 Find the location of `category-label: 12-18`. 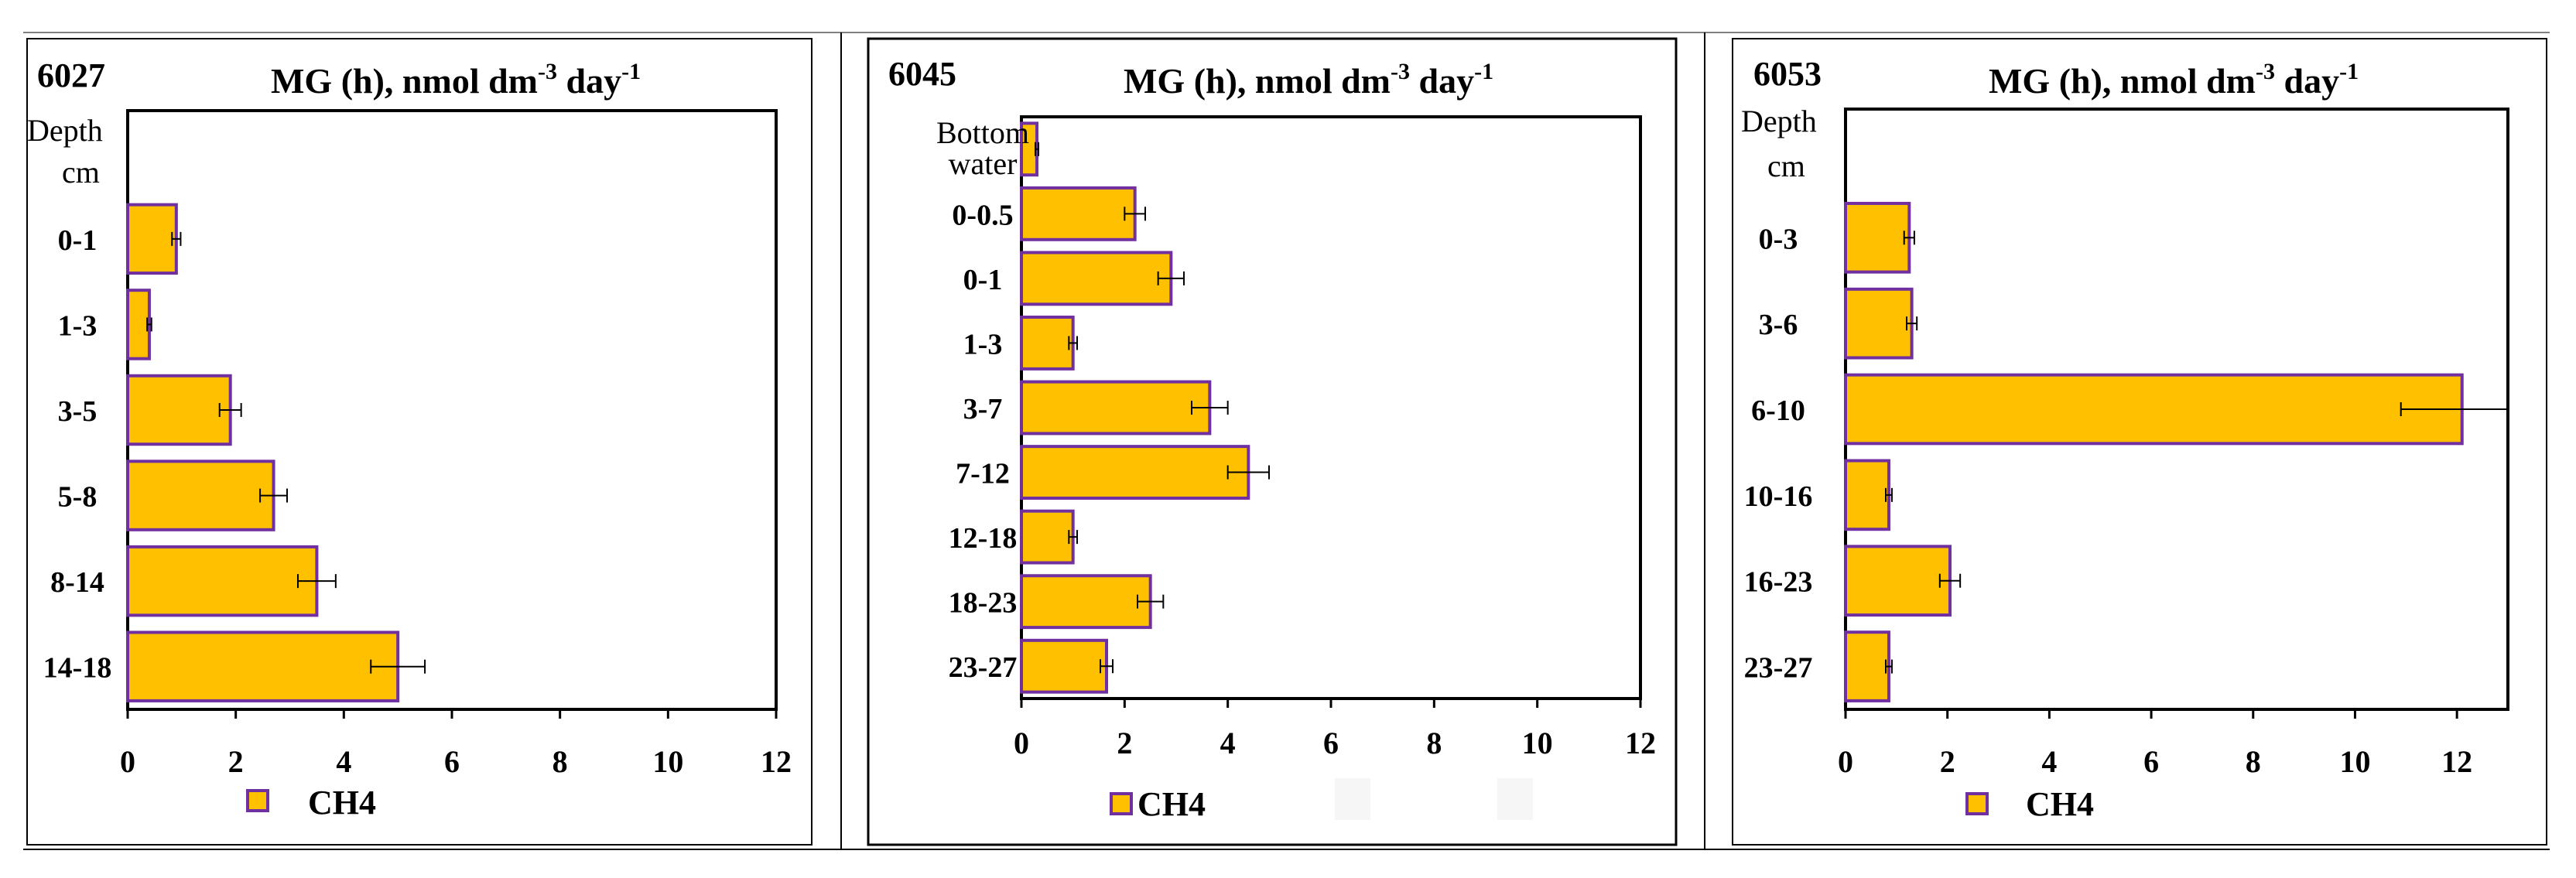

category-label: 12-18 is located at coordinates (984, 538).